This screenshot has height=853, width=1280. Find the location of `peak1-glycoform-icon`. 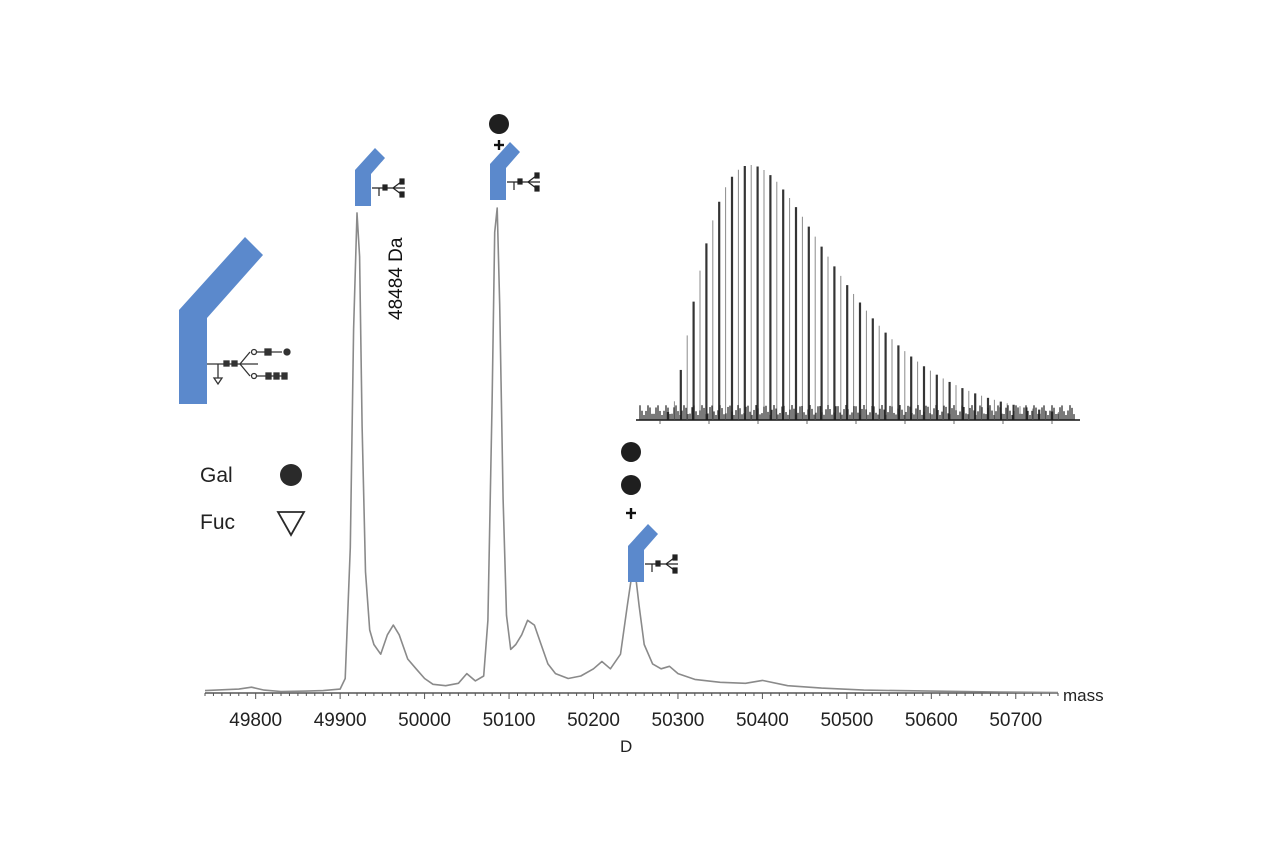

peak1-glycoform-icon is located at coordinates (380, 177).